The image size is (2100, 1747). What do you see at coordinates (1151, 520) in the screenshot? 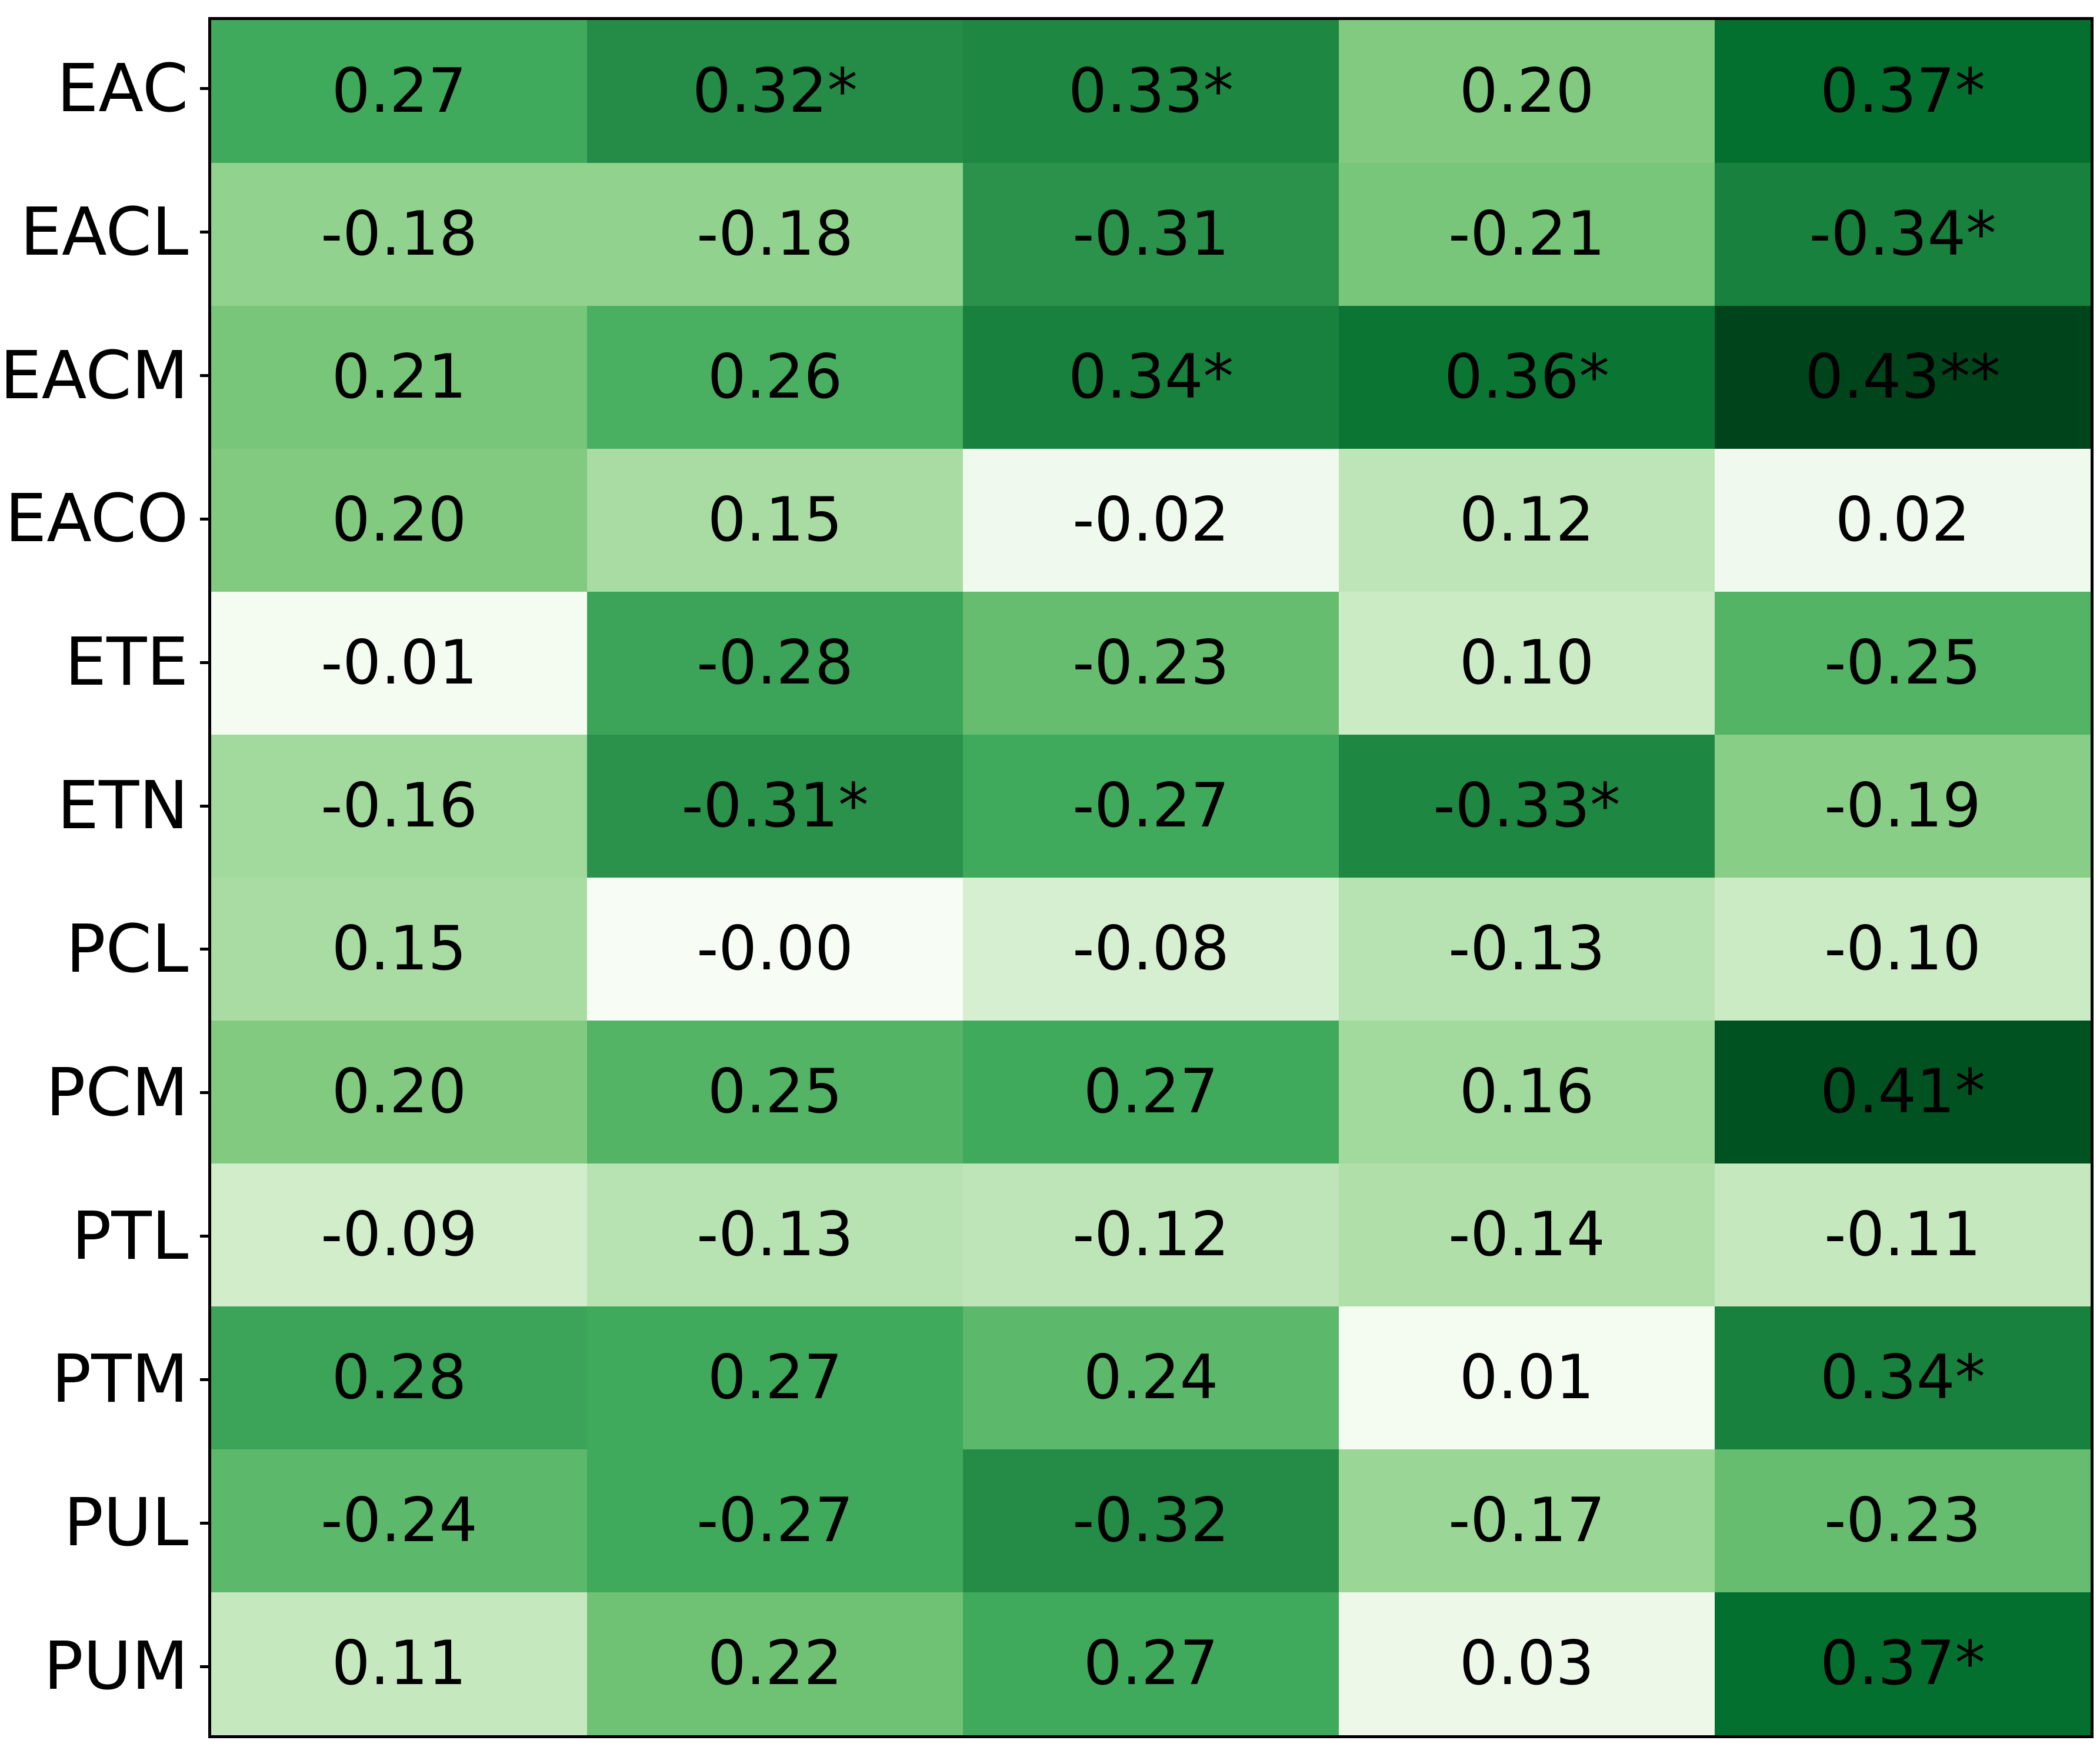
I see `heatmap-cell-eaco-c3: -0.02` at bounding box center [1151, 520].